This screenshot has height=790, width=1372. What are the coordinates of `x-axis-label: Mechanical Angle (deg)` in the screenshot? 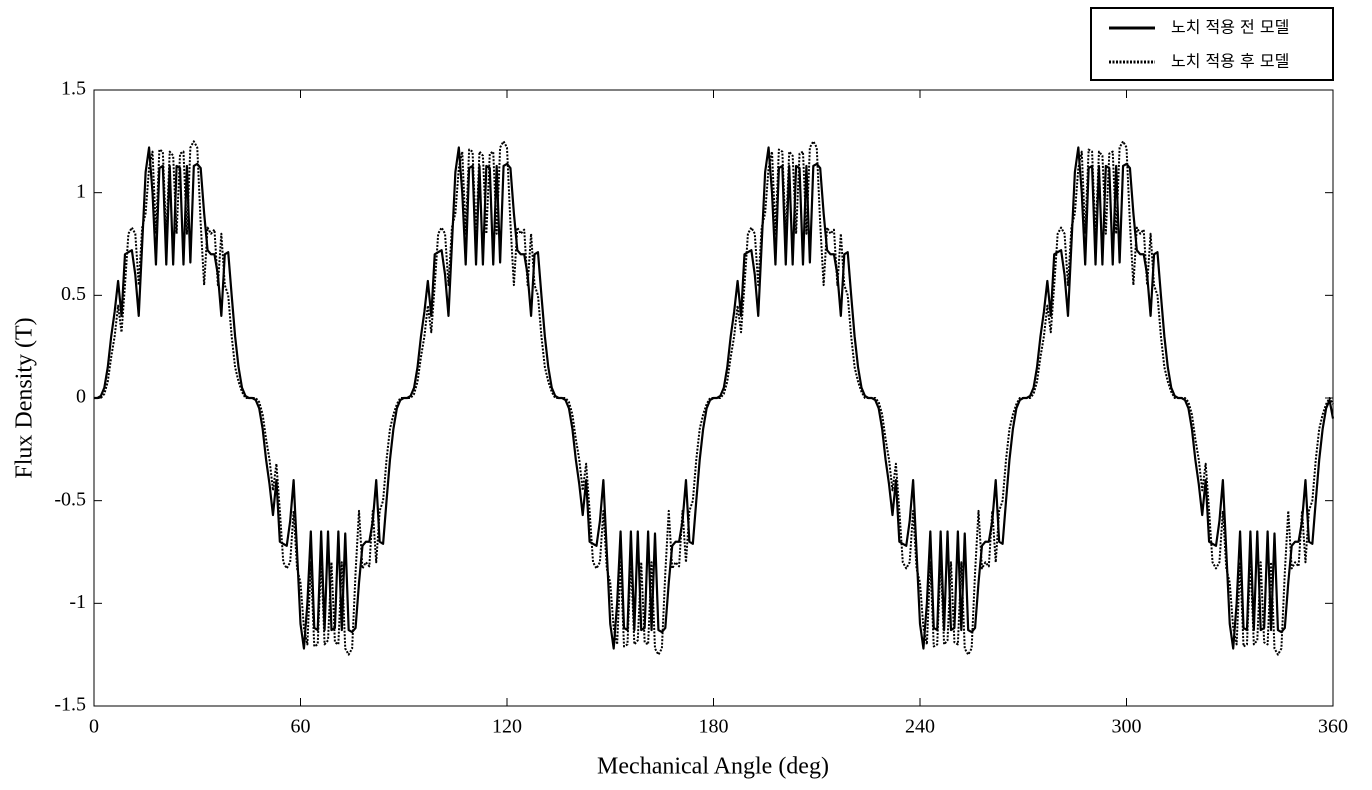 It's located at (713, 767).